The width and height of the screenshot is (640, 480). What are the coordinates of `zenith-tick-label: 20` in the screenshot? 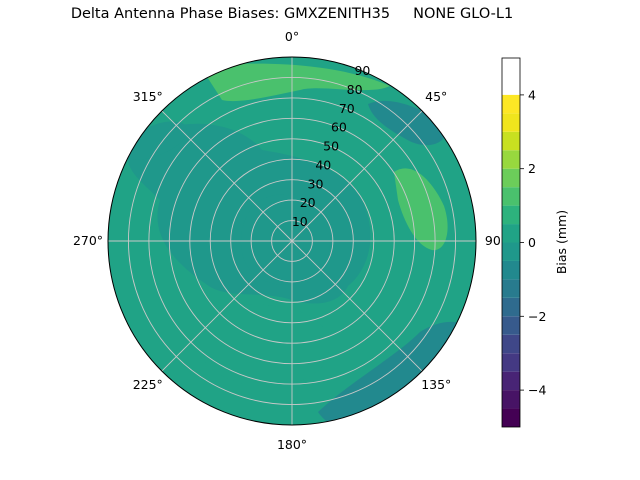 It's located at (308, 202).